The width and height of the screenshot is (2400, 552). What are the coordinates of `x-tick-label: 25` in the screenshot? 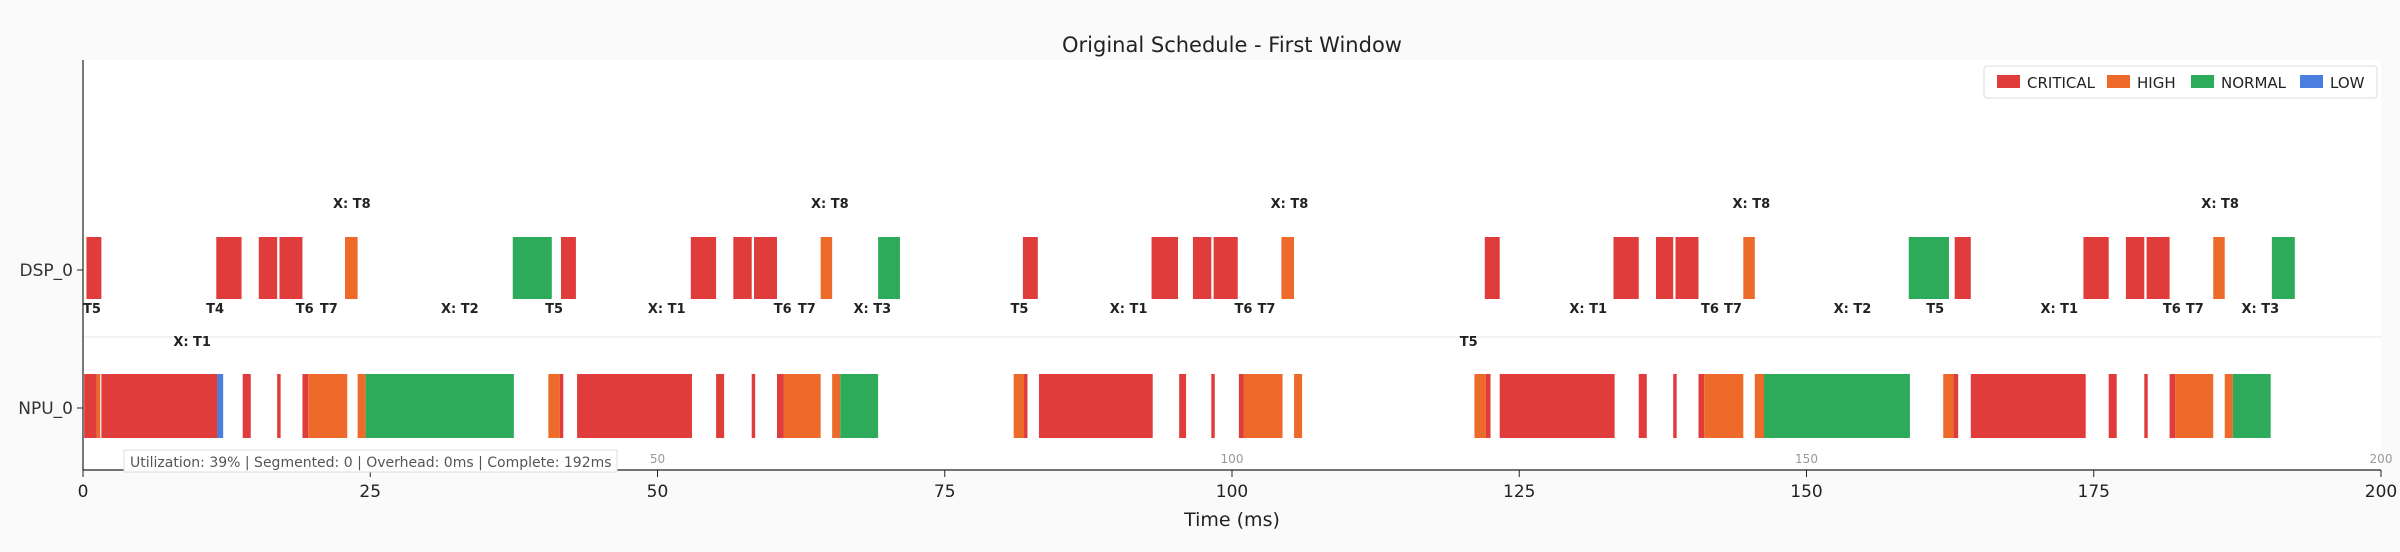 It's located at (370, 492).